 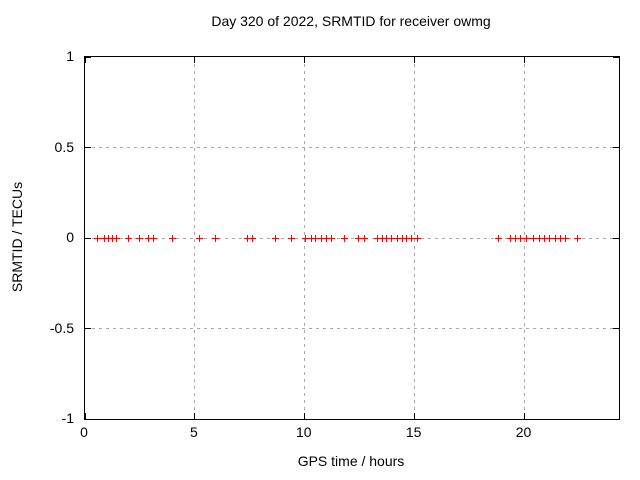 I want to click on x-tick-label: 15, so click(x=413, y=432).